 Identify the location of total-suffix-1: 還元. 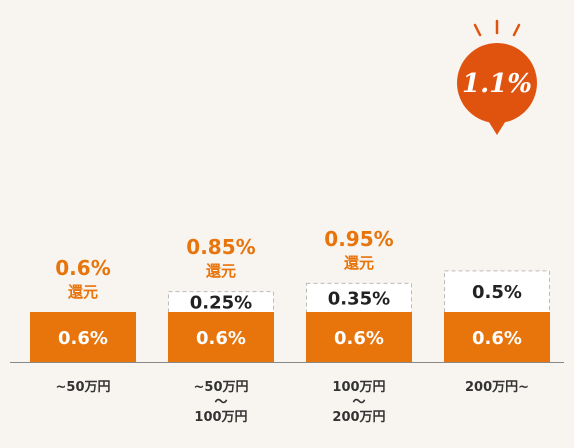
(83, 292).